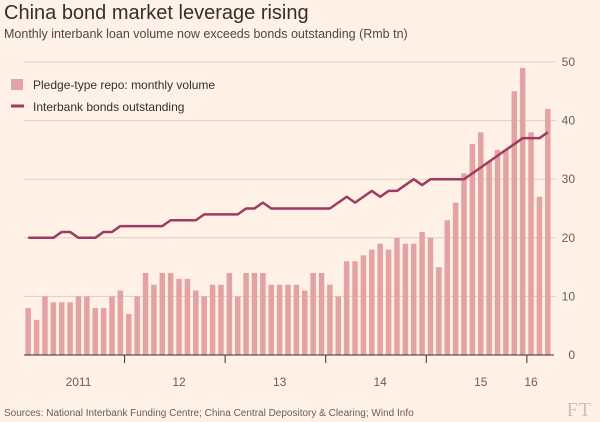 The height and width of the screenshot is (422, 600). I want to click on y-tick-label-0: 0, so click(571, 355).